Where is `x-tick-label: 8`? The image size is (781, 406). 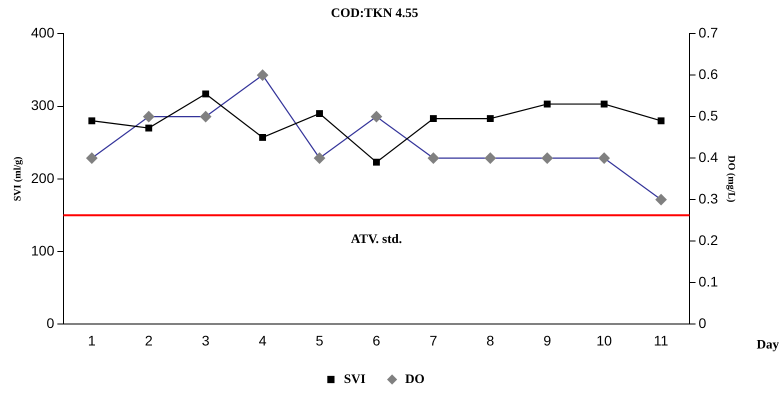
x-tick-label: 8 is located at coordinates (490, 340).